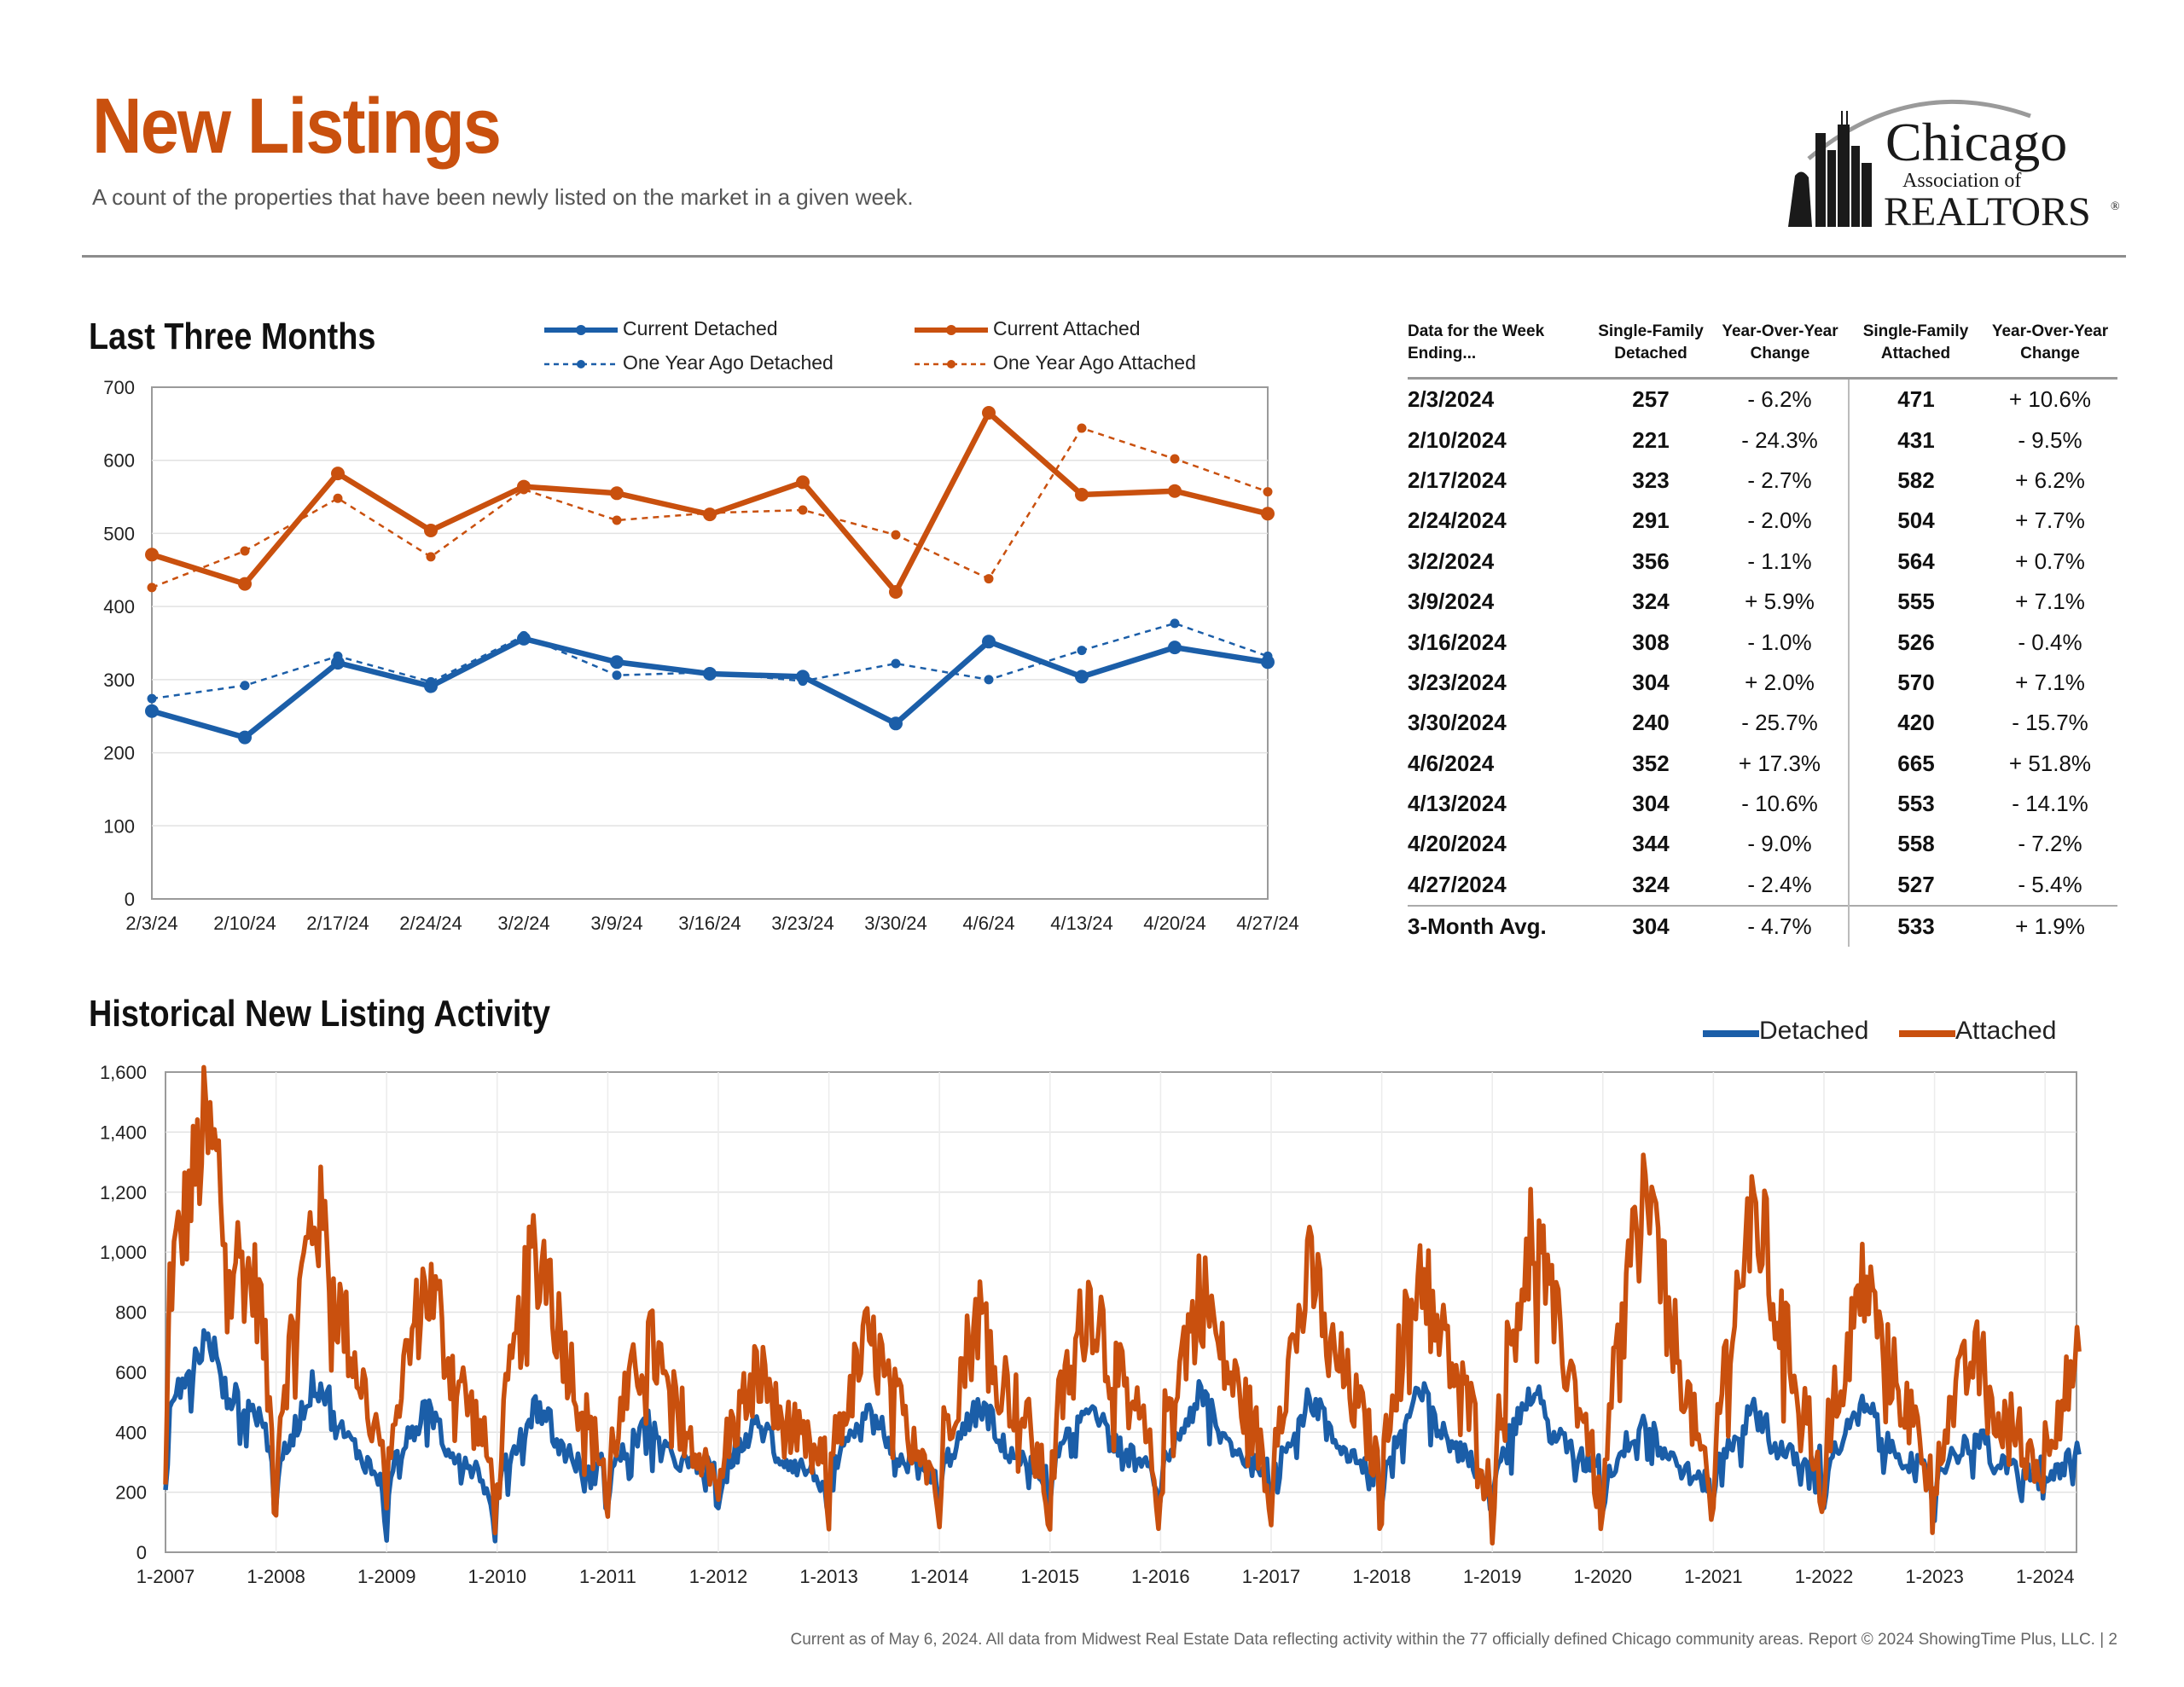  Describe the element at coordinates (2006, 1031) in the screenshot. I see `legend-label: Attached` at that location.